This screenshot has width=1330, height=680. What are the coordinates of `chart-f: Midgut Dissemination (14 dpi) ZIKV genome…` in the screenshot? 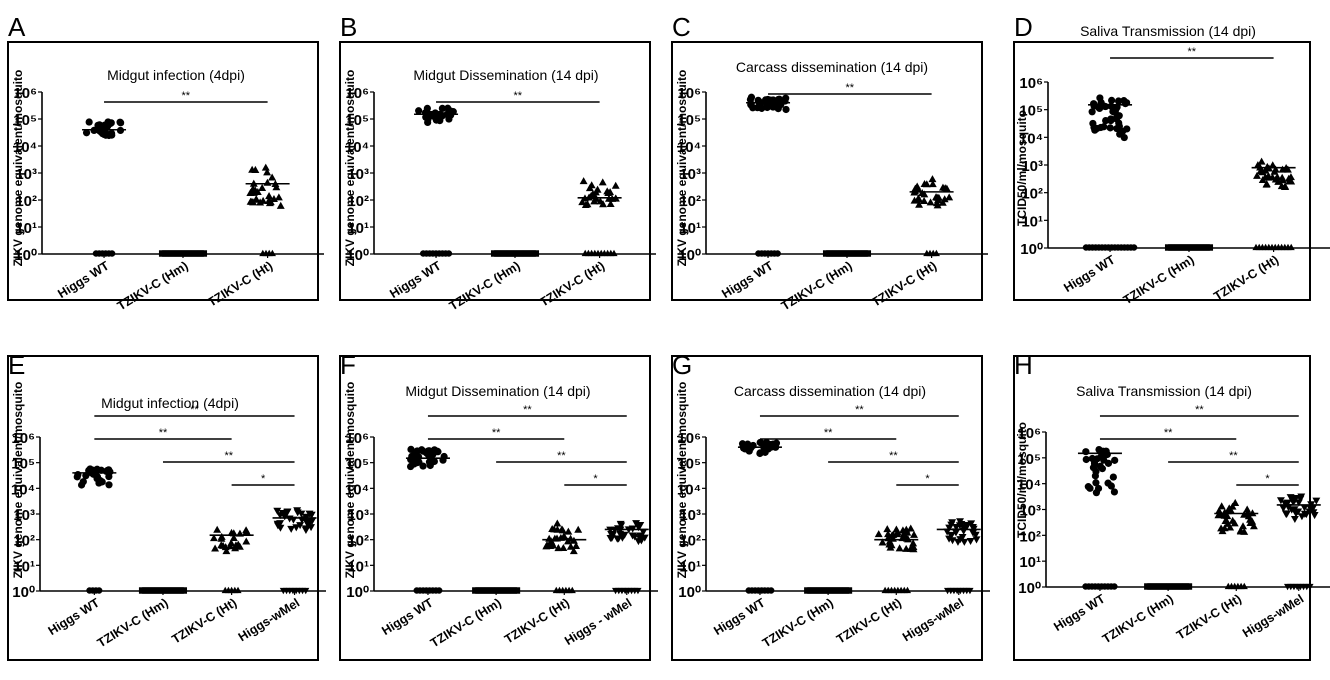 It's located at (498, 508).